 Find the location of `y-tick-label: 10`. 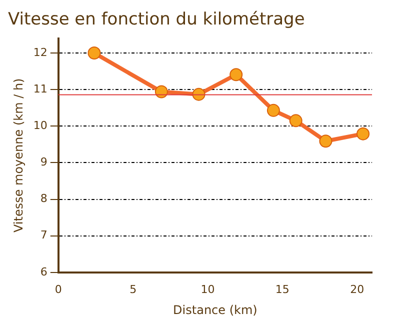

y-tick-label: 10 is located at coordinates (40, 125).